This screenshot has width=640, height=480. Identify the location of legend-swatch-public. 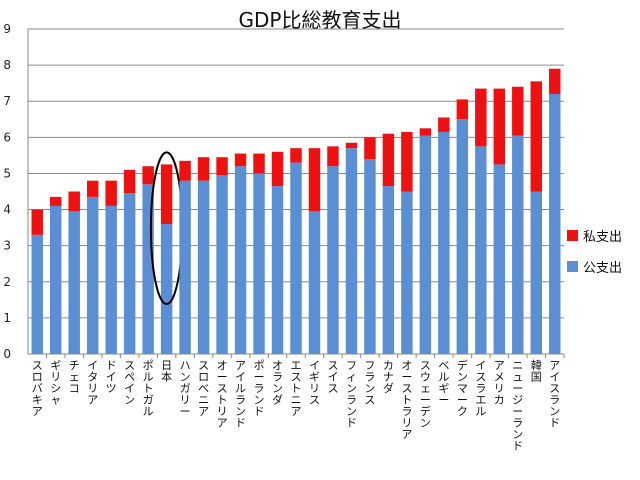
(572, 266).